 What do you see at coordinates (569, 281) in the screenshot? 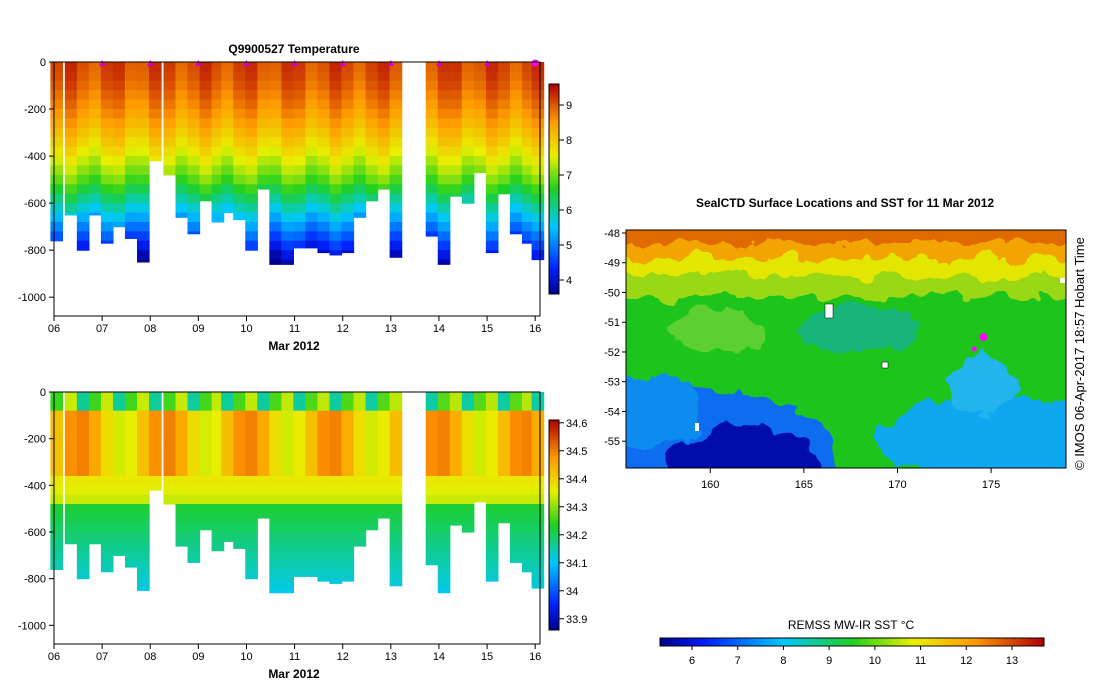
I see `colorbar-tick-label: 4` at bounding box center [569, 281].